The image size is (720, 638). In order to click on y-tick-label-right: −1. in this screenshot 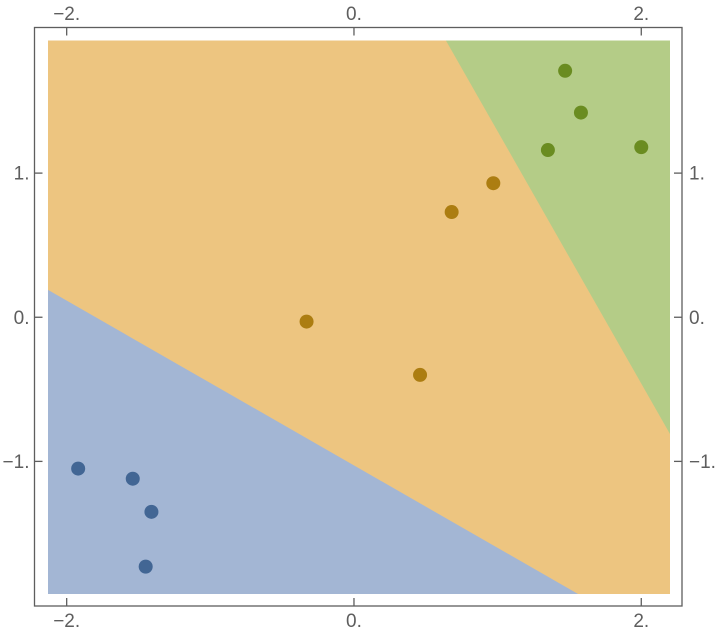, I will do `click(702, 462)`.